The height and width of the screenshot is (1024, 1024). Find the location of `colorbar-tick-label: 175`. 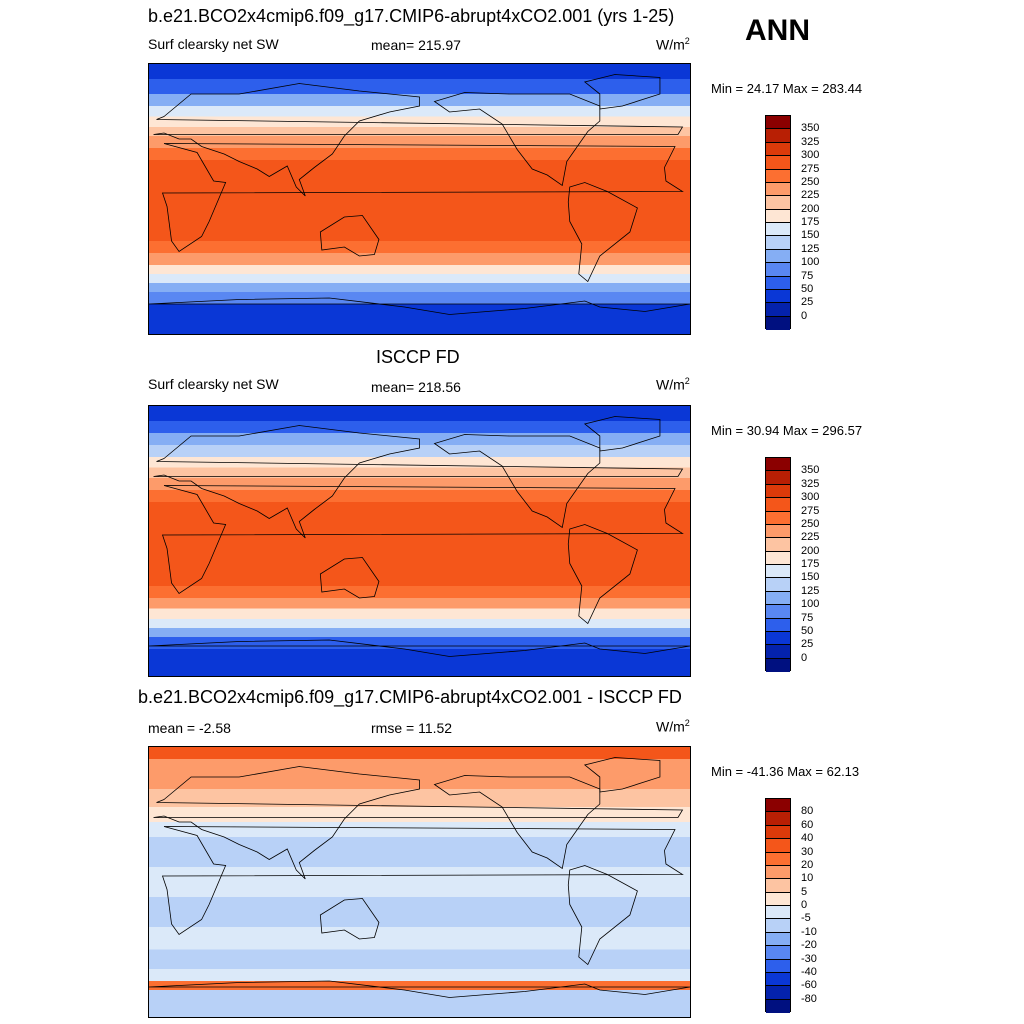

colorbar-tick-label: 175 is located at coordinates (810, 222).